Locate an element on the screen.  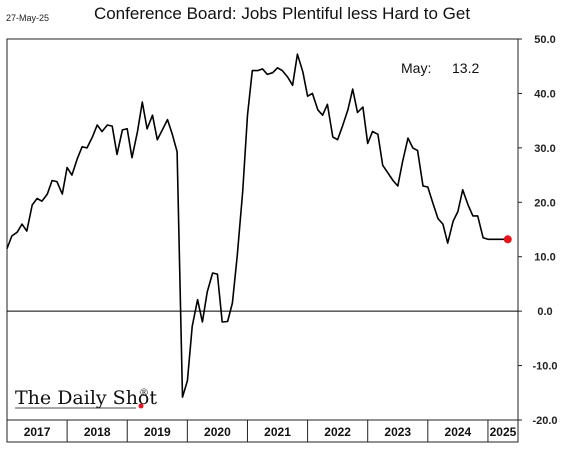
y-tick-label: -10.0 is located at coordinates (544, 367).